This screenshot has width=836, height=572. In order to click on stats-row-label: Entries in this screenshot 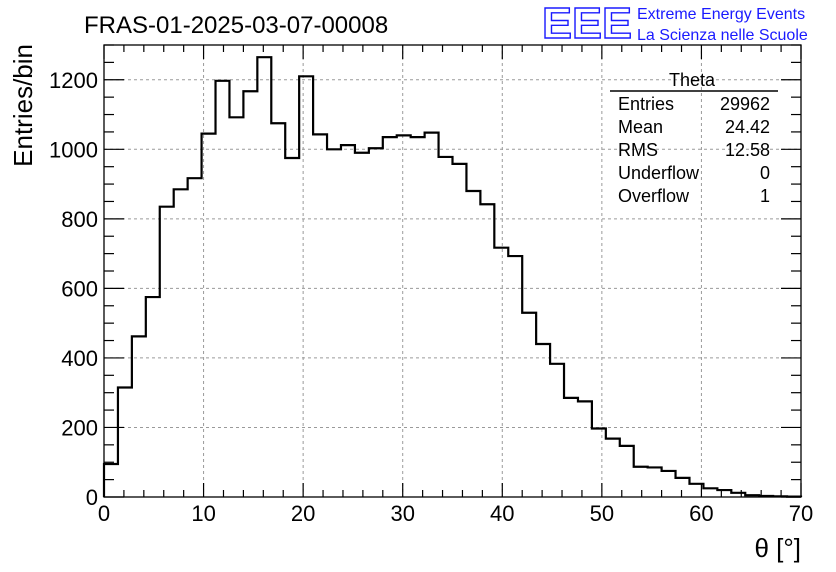, I will do `click(646, 104)`.